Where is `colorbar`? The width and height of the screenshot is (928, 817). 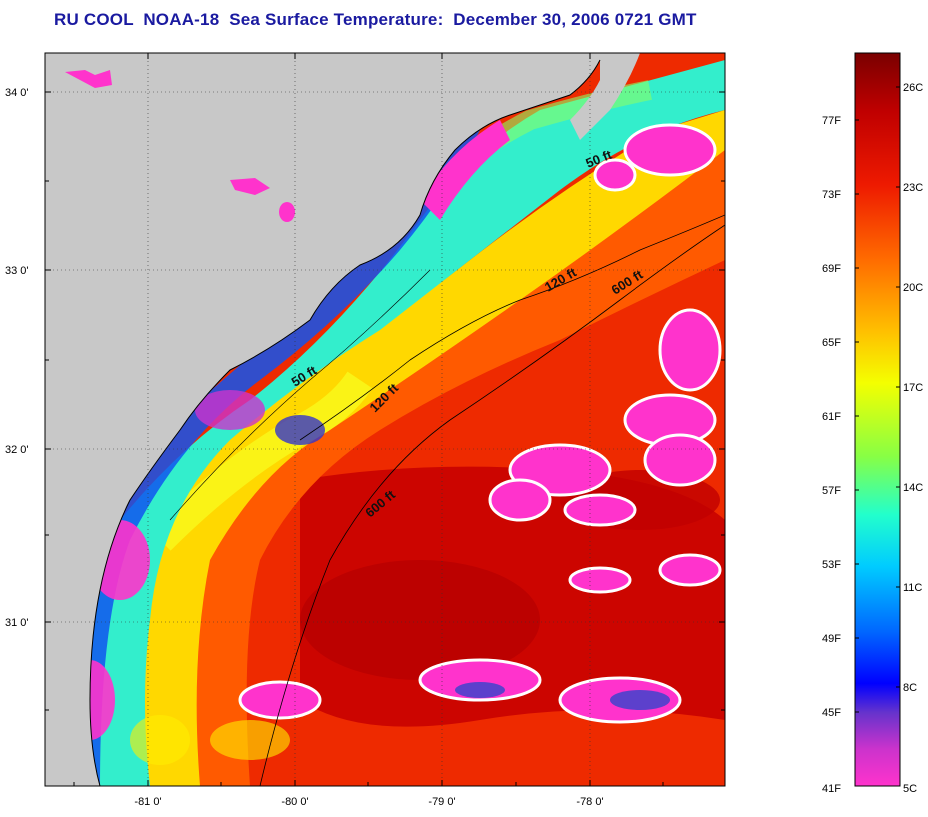 colorbar is located at coordinates (877, 419).